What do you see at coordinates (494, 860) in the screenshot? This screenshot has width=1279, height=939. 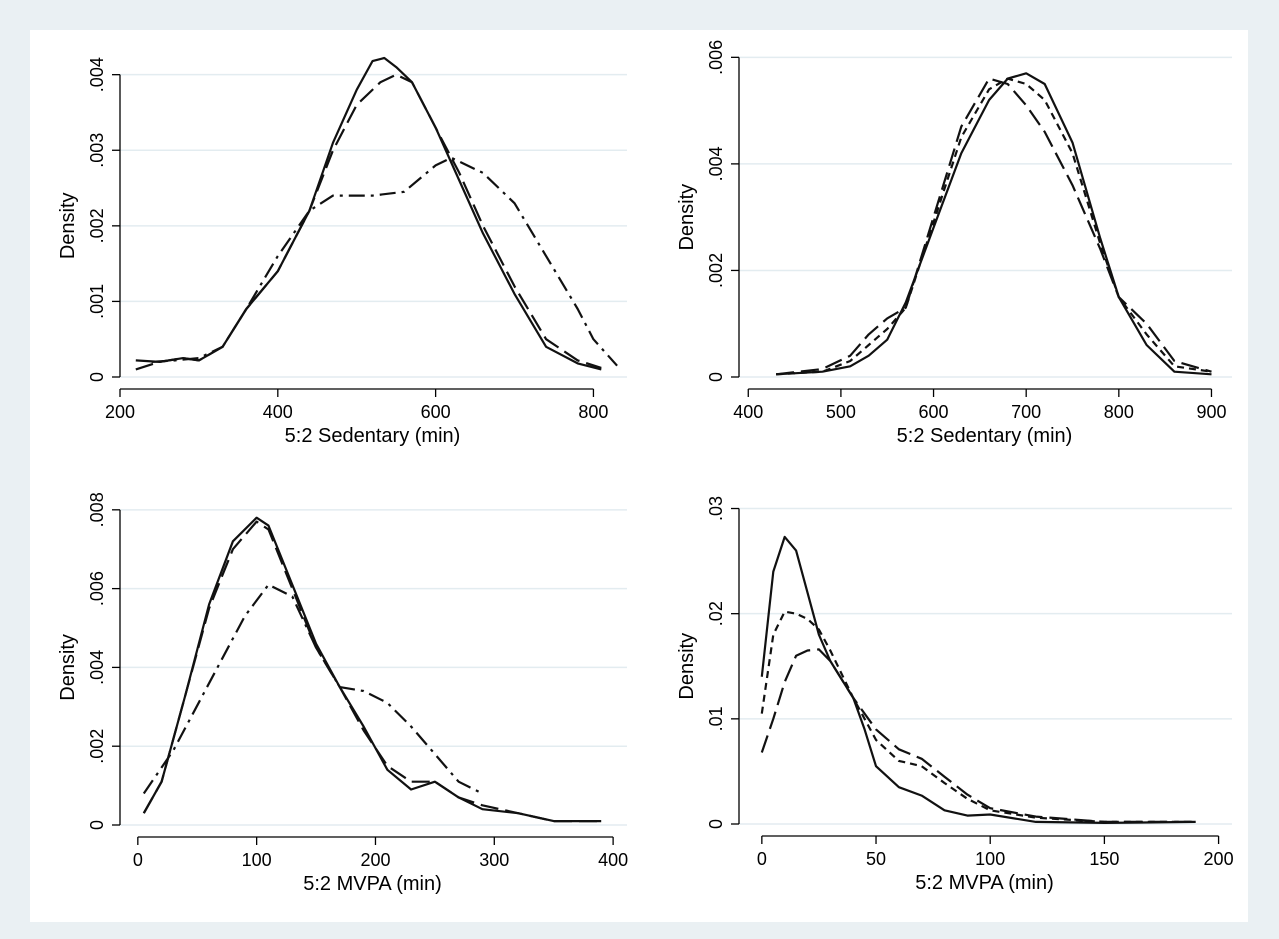 I see `x-tick-label: 300` at bounding box center [494, 860].